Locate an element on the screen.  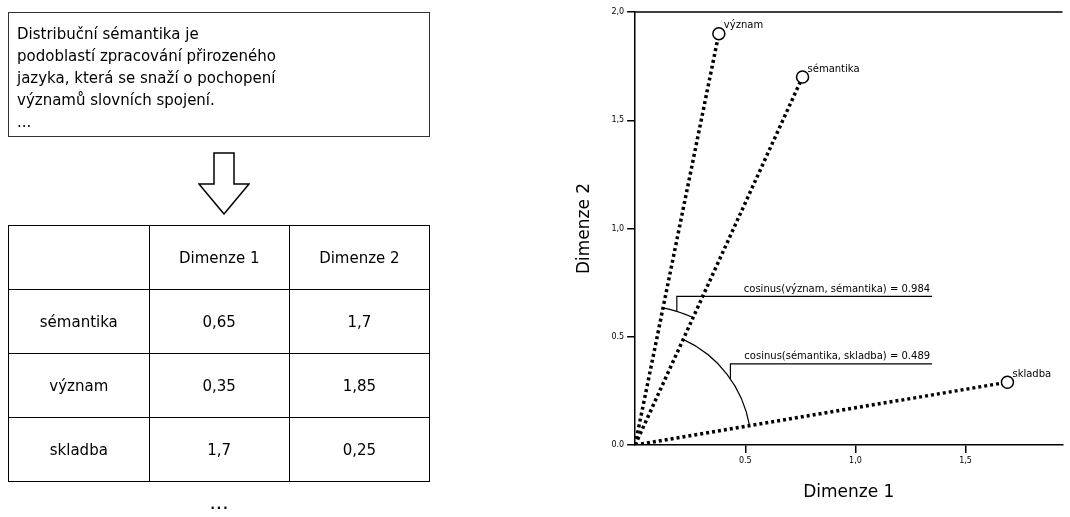
y-tick-label: 0.5 is located at coordinates (618, 336).